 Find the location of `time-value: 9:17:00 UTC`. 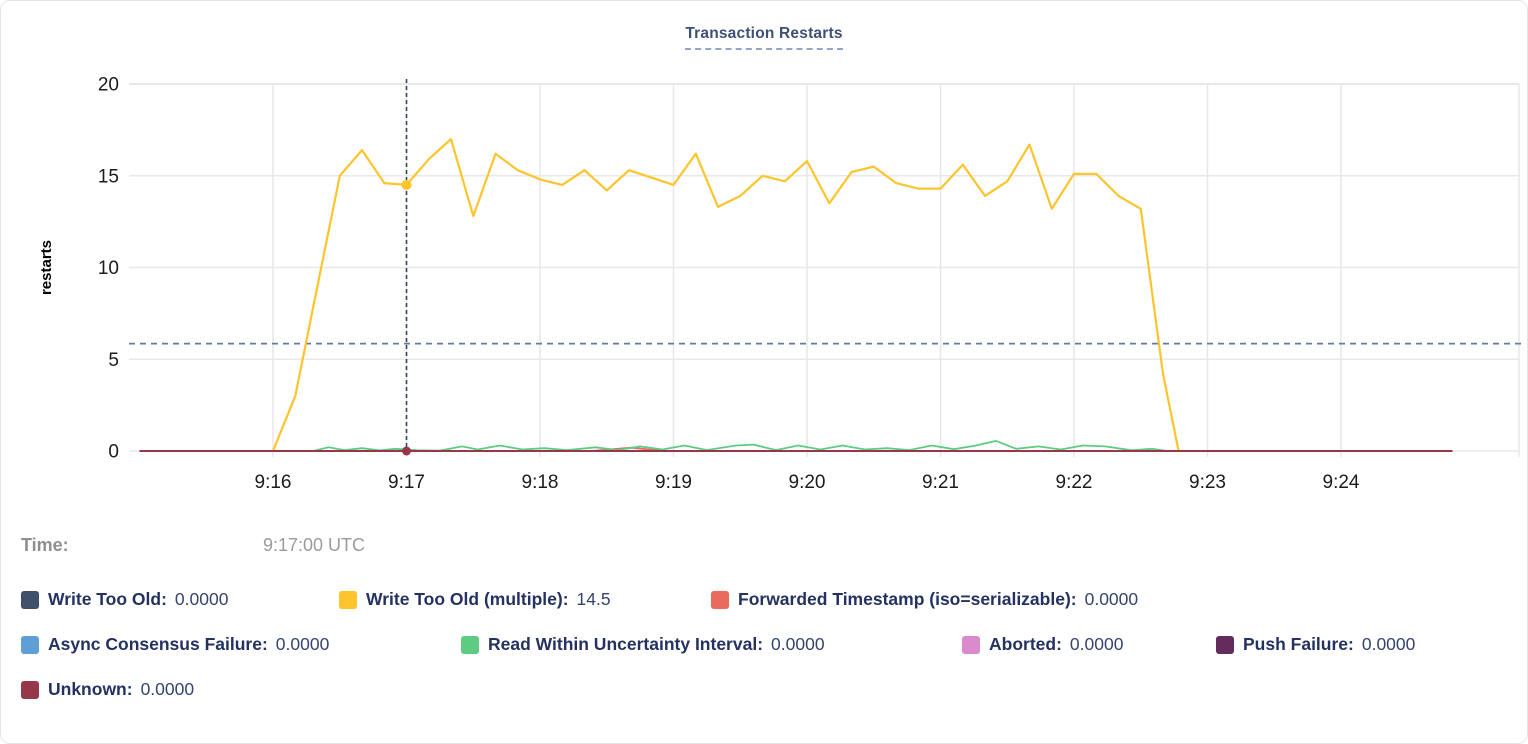

time-value: 9:17:00 UTC is located at coordinates (314, 545).